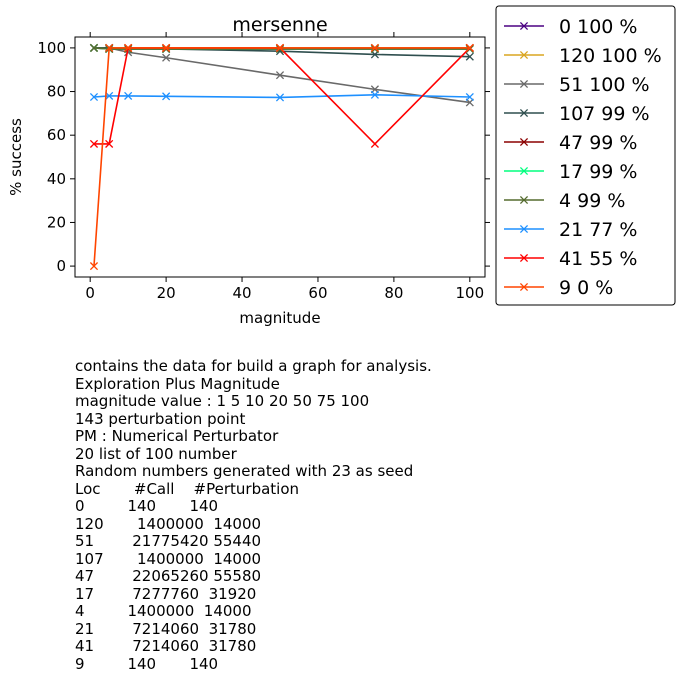 This screenshot has height=699, width=684. Describe the element at coordinates (56, 135) in the screenshot. I see `y-tick-label: 60` at that location.